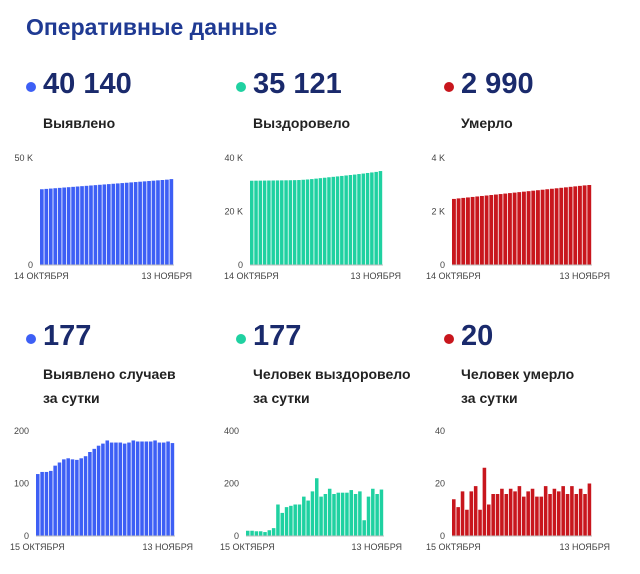 The image size is (640, 574). I want to click on stat-value: 40 140, so click(87, 84).